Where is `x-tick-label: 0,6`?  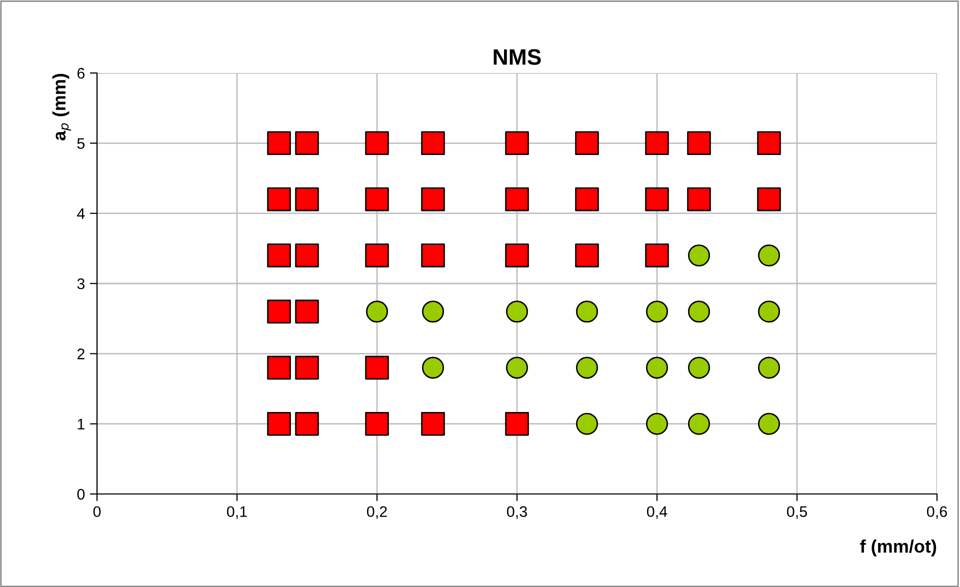
x-tick-label: 0,6 is located at coordinates (936, 512).